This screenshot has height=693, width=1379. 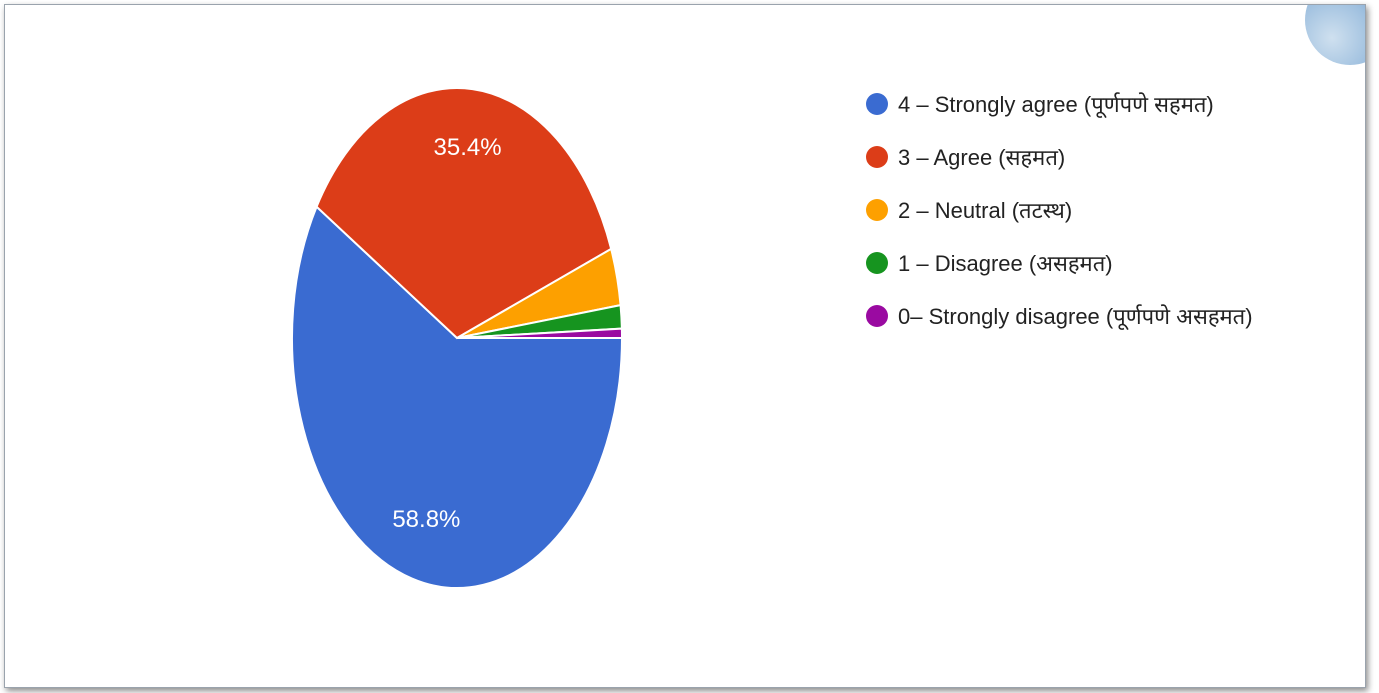 I want to click on legend-item: 2 – Neutral (तटस्थ), so click(x=1059, y=210).